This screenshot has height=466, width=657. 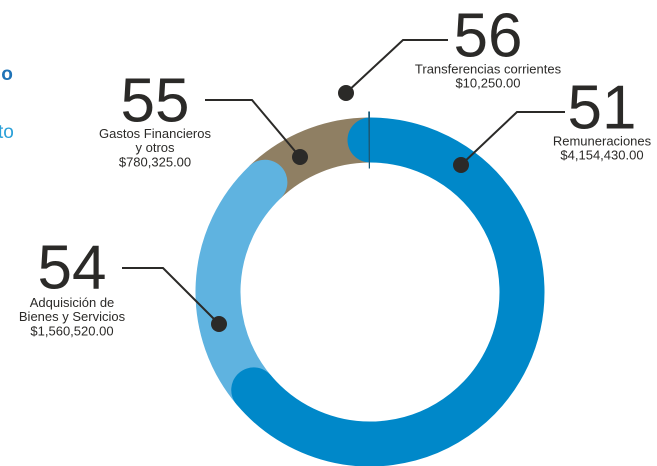 I want to click on donut-segment, so click(x=241, y=286).